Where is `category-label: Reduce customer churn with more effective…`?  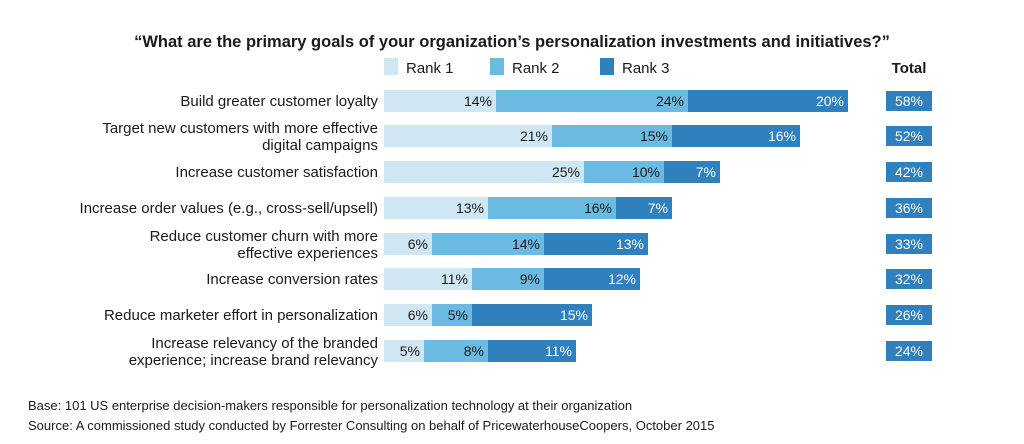
category-label: Reduce customer churn with more effective… is located at coordinates (264, 245).